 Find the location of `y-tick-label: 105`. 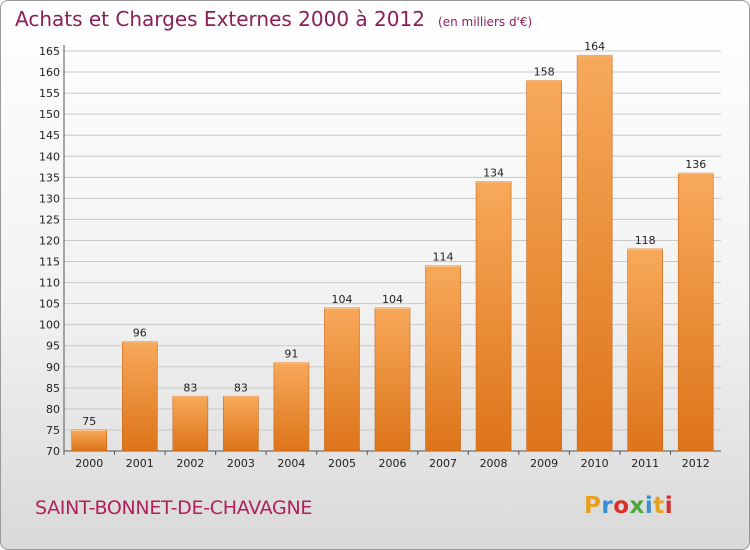

y-tick-label: 105 is located at coordinates (49, 304).